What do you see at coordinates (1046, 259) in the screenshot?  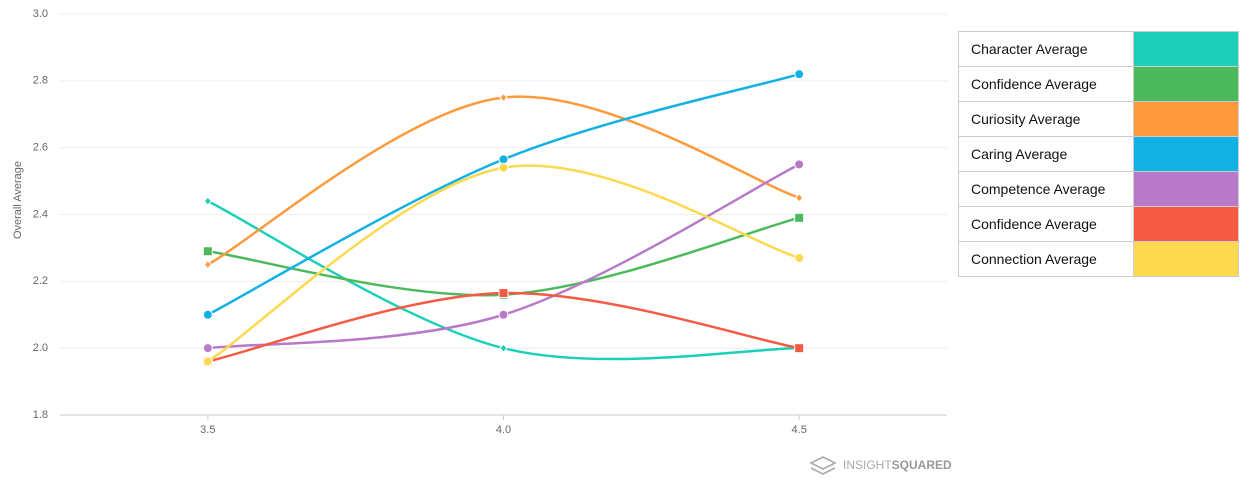 I see `legend-label: Connection Average` at bounding box center [1046, 259].